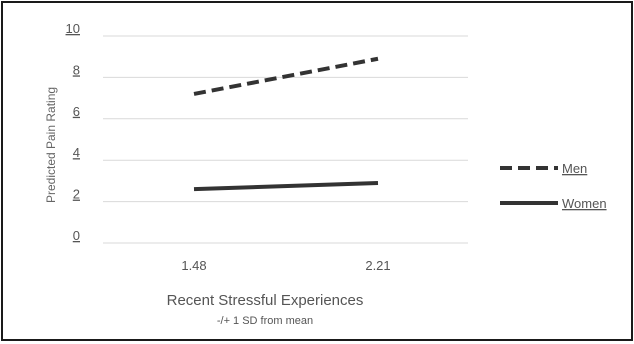 Image resolution: width=634 pixels, height=344 pixels. I want to click on y-tick-labels: 0 2 4 6 8 10, so click(73, 132).